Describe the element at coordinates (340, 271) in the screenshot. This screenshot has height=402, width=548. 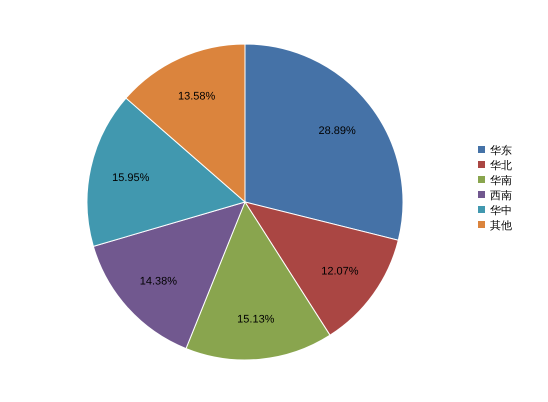
I see `data-label: 12.07%` at that location.